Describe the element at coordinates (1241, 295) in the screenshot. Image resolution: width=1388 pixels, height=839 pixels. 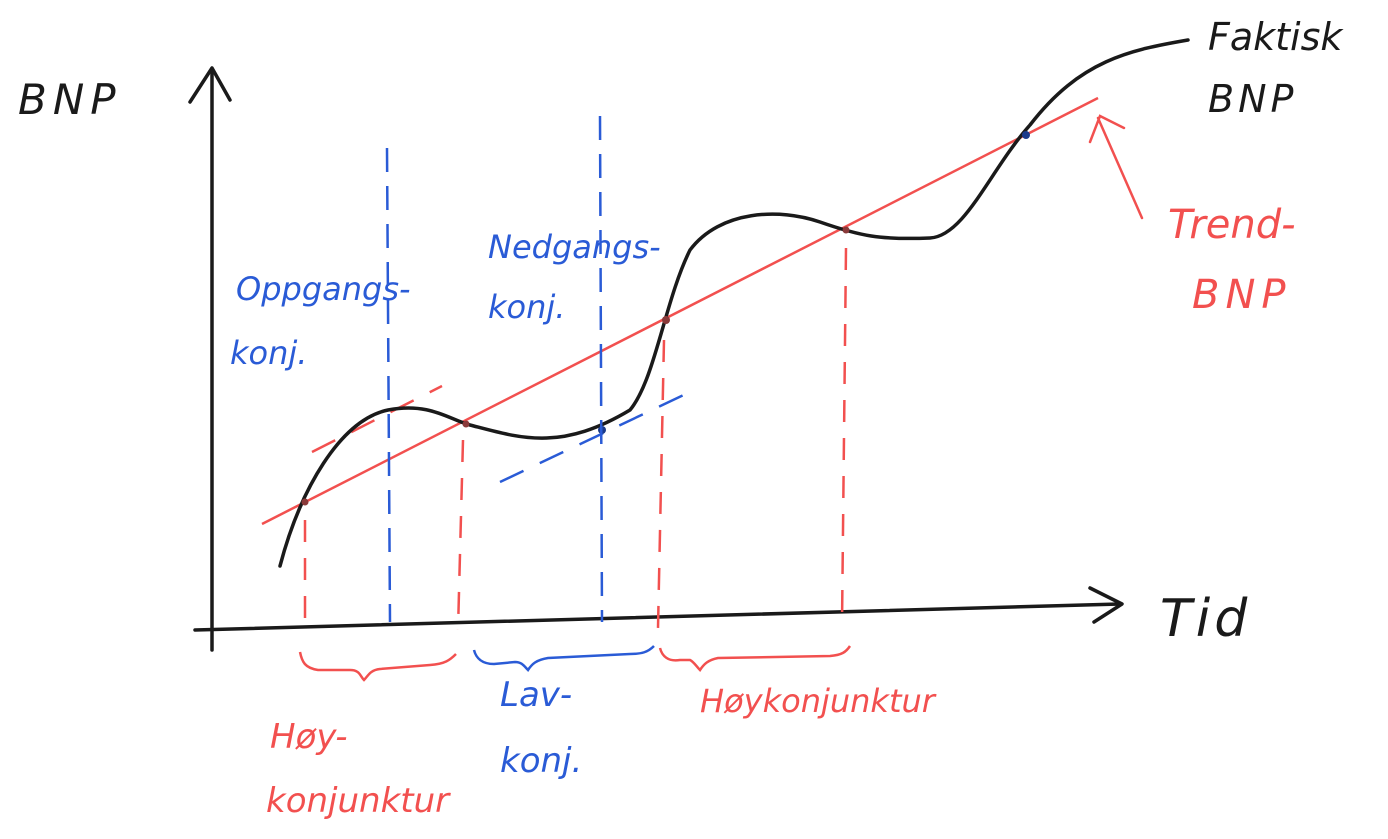
I see `trend-gdp-label-2: BNP` at that location.